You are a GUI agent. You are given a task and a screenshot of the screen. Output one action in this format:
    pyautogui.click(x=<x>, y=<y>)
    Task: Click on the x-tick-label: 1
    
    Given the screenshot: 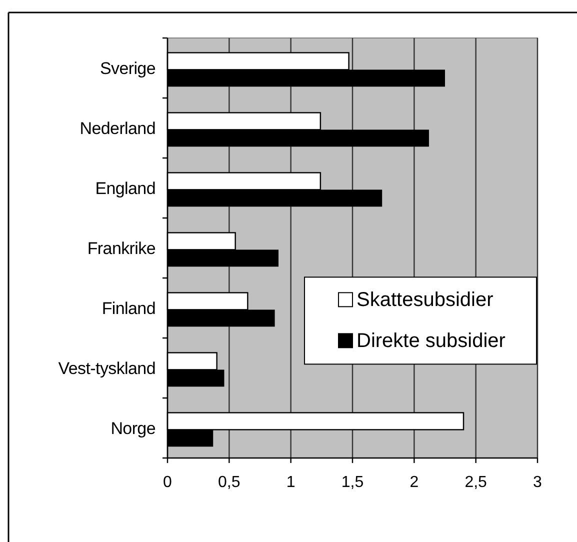 What is the action you would take?
    pyautogui.click(x=291, y=482)
    